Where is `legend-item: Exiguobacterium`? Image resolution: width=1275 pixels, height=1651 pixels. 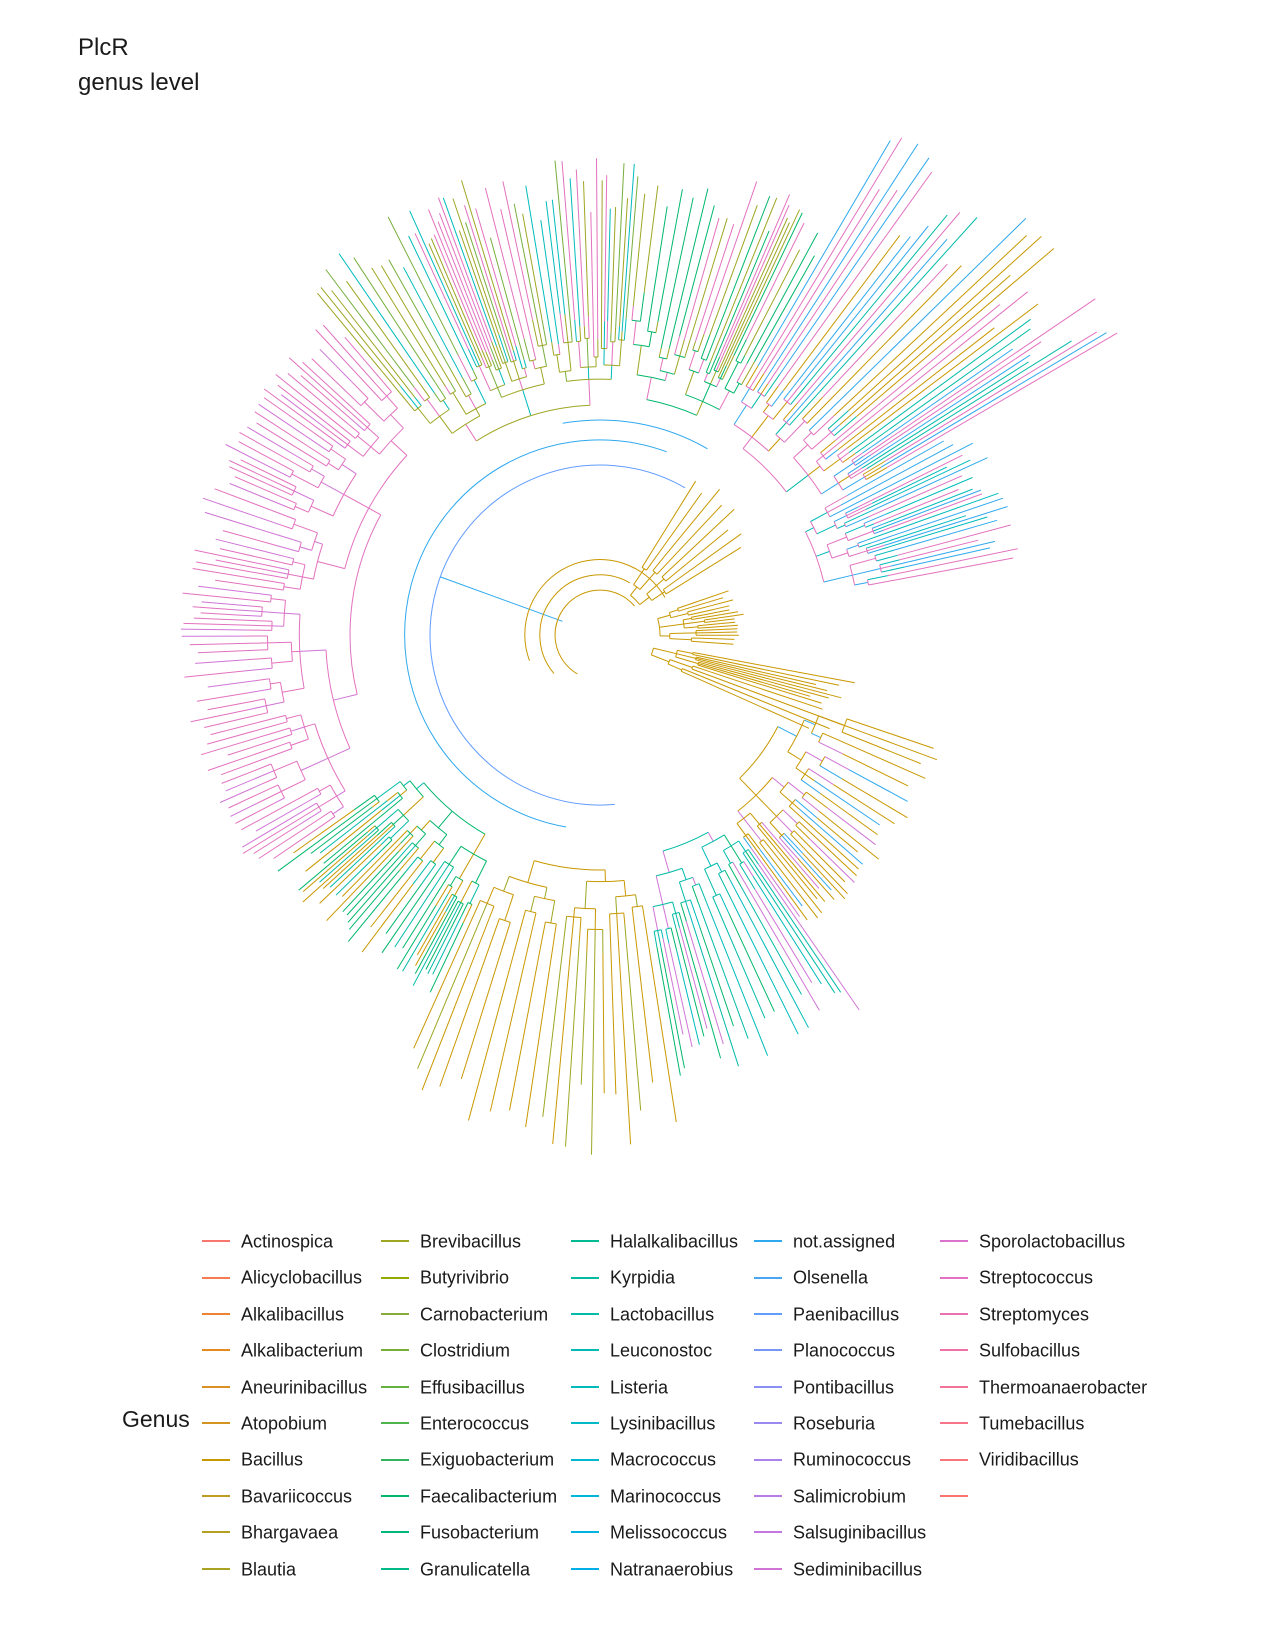
legend-item: Exiguobacterium is located at coordinates (467, 1458).